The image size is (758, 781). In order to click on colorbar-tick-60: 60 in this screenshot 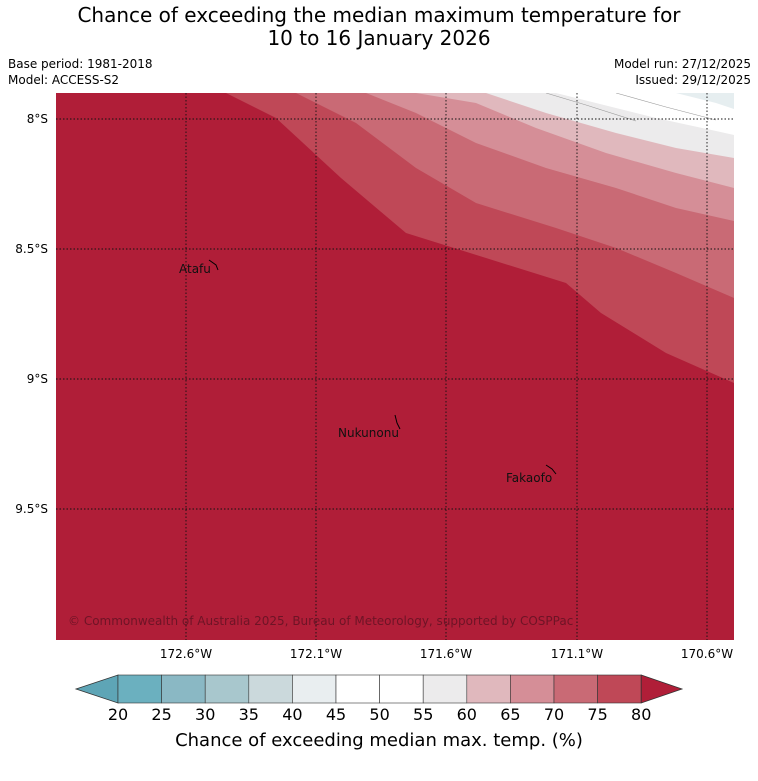, I will do `click(466, 714)`.